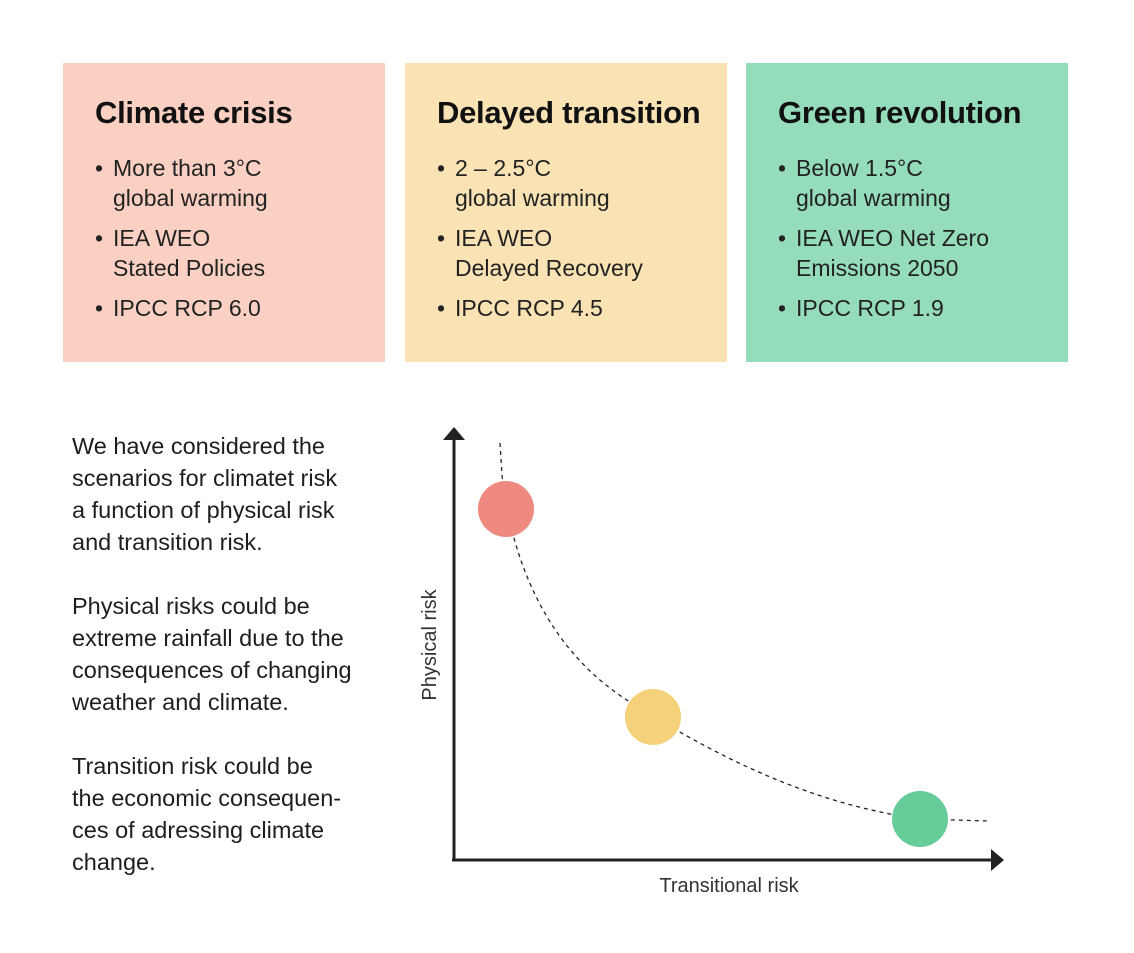 This screenshot has height=953, width=1134. What do you see at coordinates (883, 253) in the screenshot?
I see `list-item: • IEA WEO Net Zero Emissions 2050` at bounding box center [883, 253].